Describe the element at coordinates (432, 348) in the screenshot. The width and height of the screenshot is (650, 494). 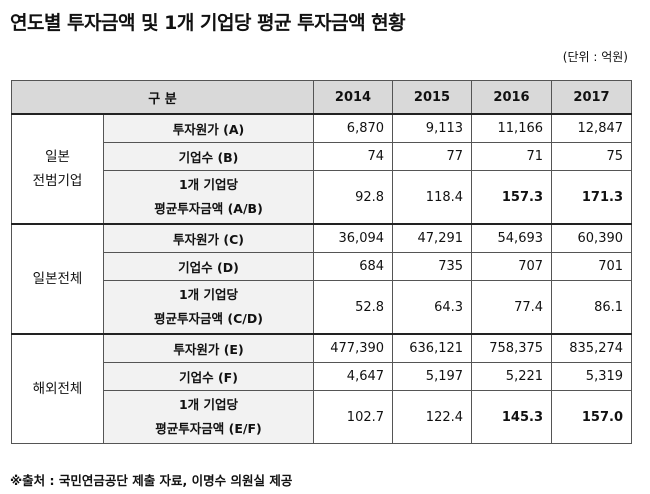
I see `table-cell: 636,121` at that location.